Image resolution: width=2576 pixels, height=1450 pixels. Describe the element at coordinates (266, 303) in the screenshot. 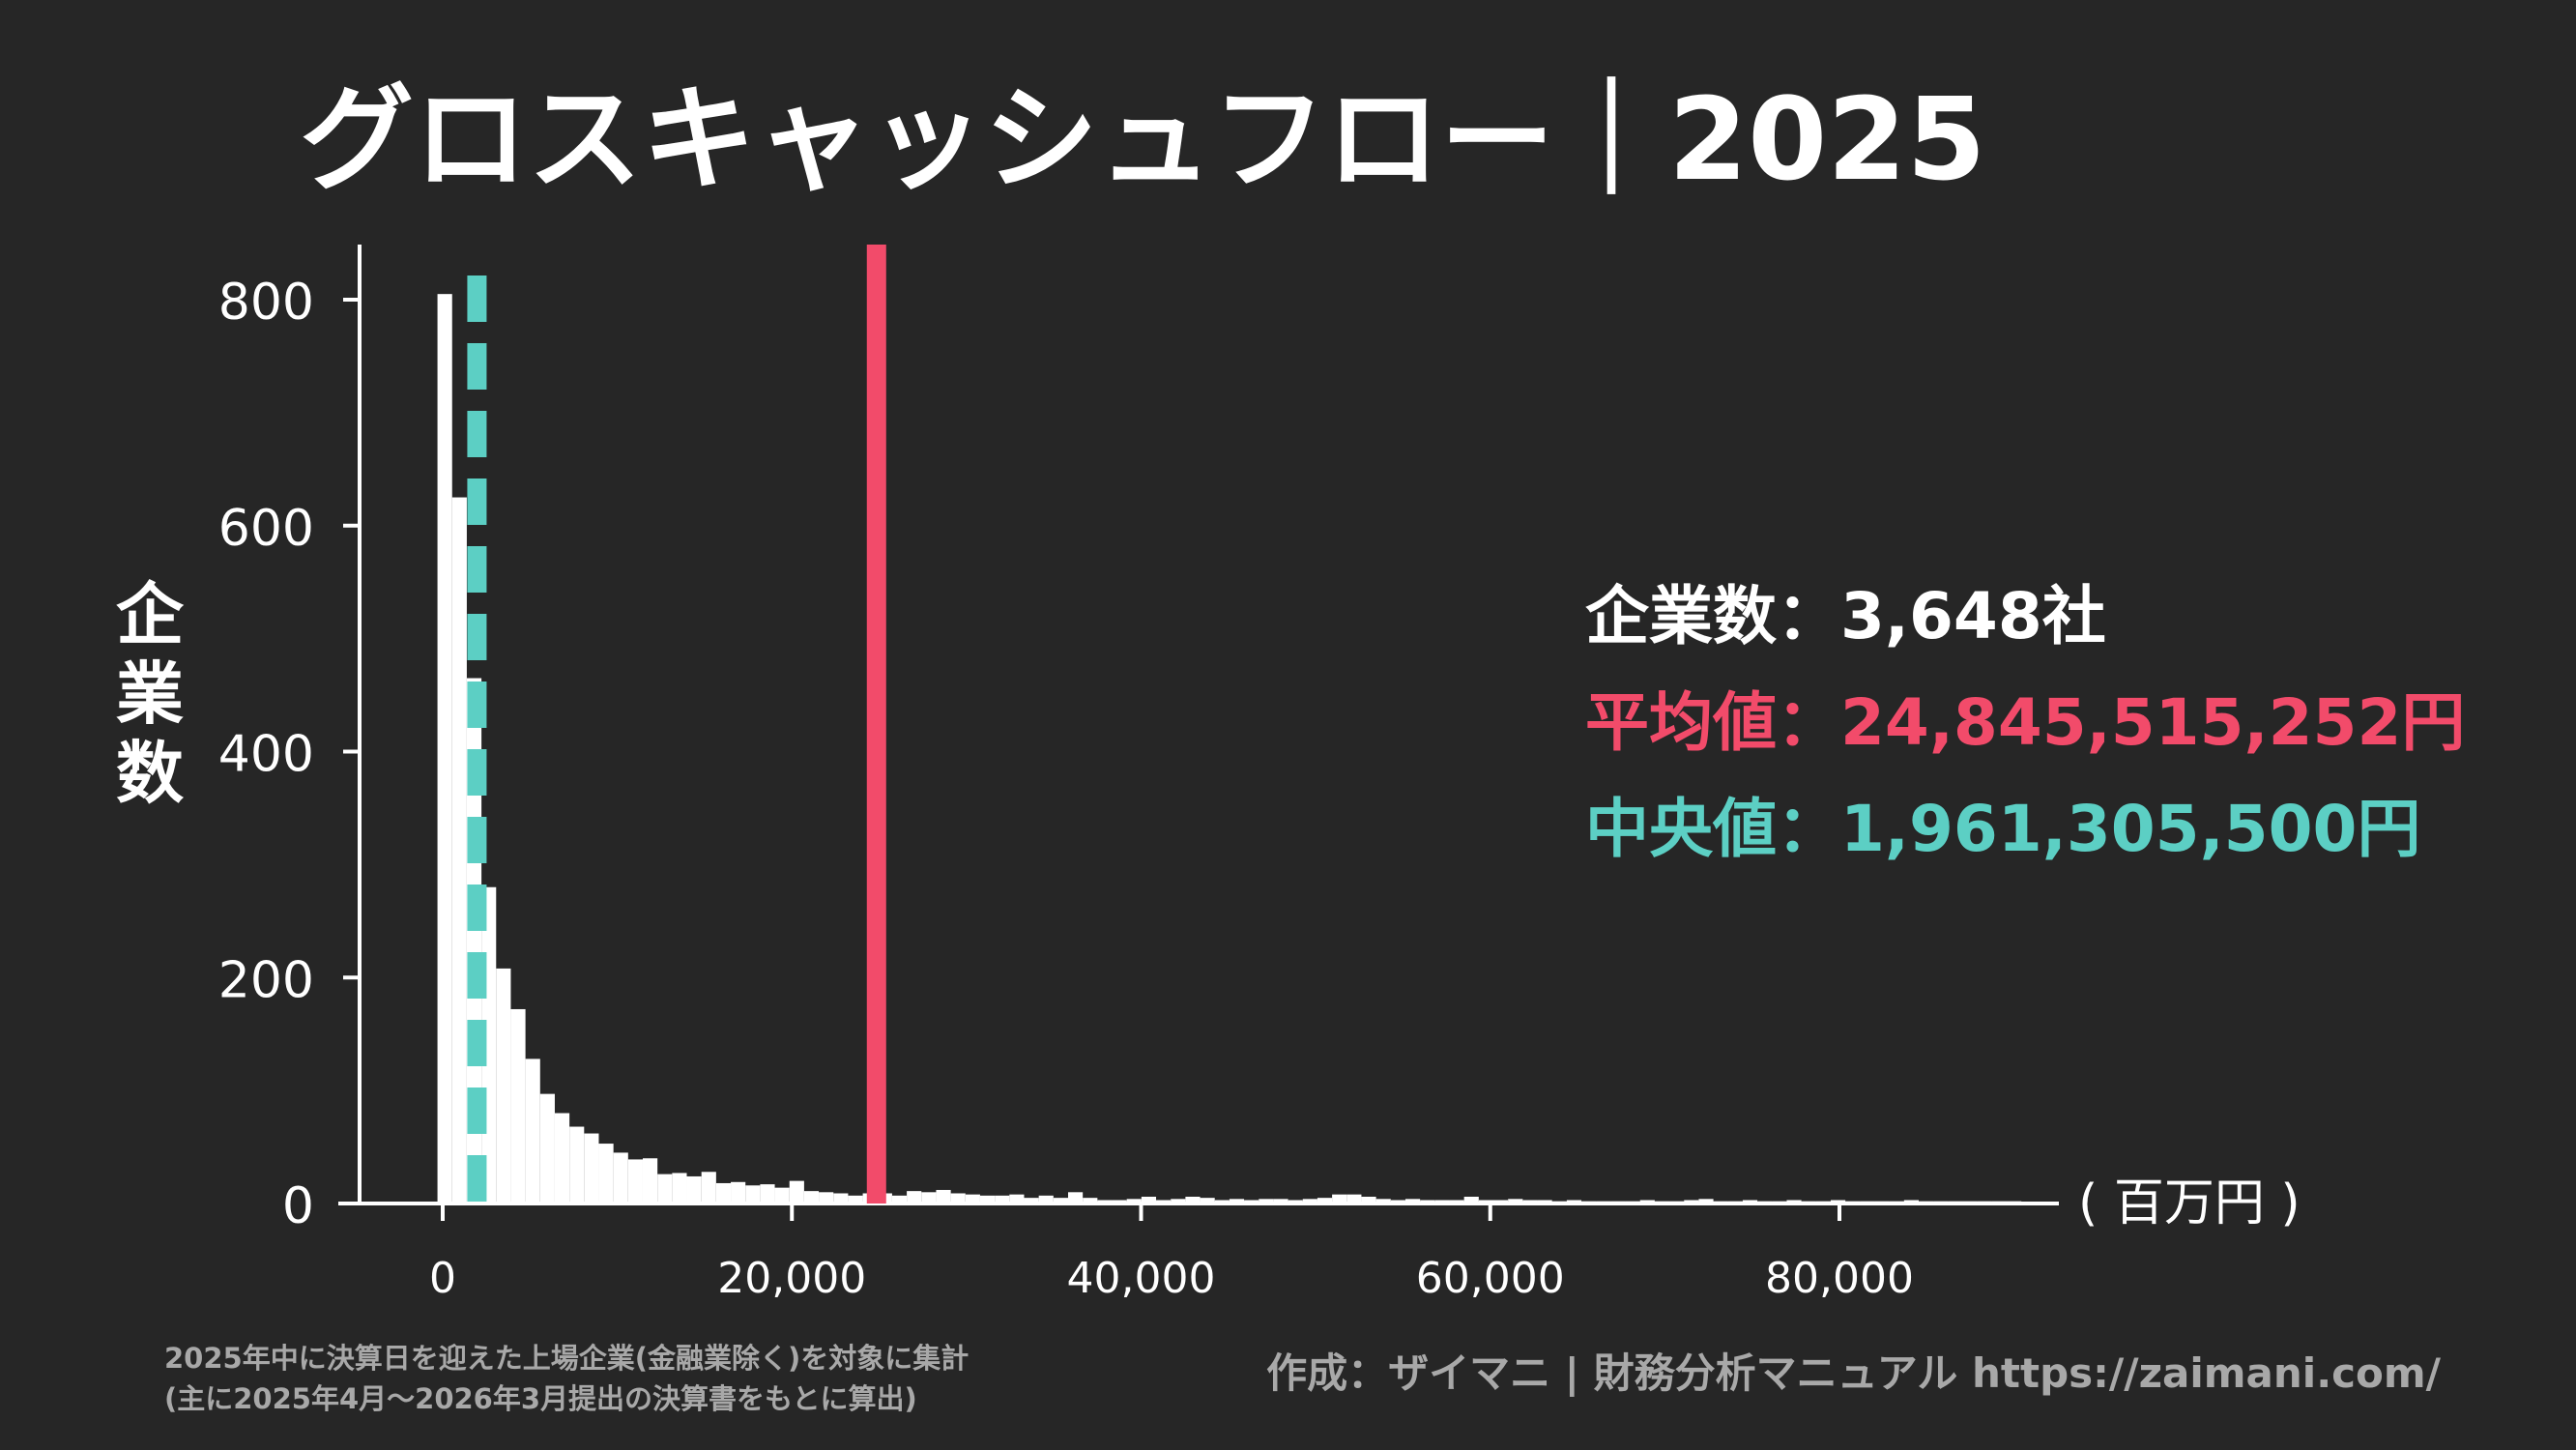

I see `y-tick-label: 800` at that location.